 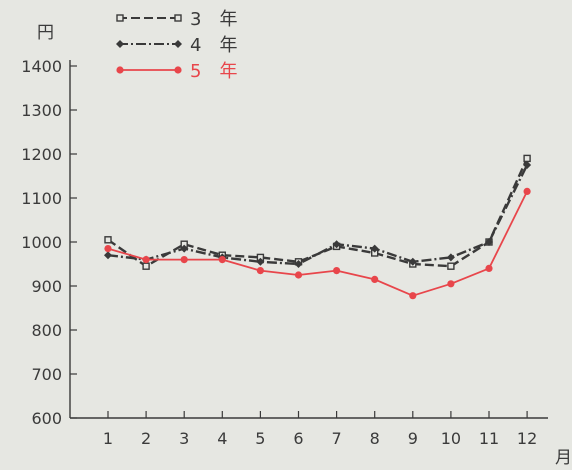 What do you see at coordinates (298, 438) in the screenshot?
I see `x-tick-label: 6` at bounding box center [298, 438].